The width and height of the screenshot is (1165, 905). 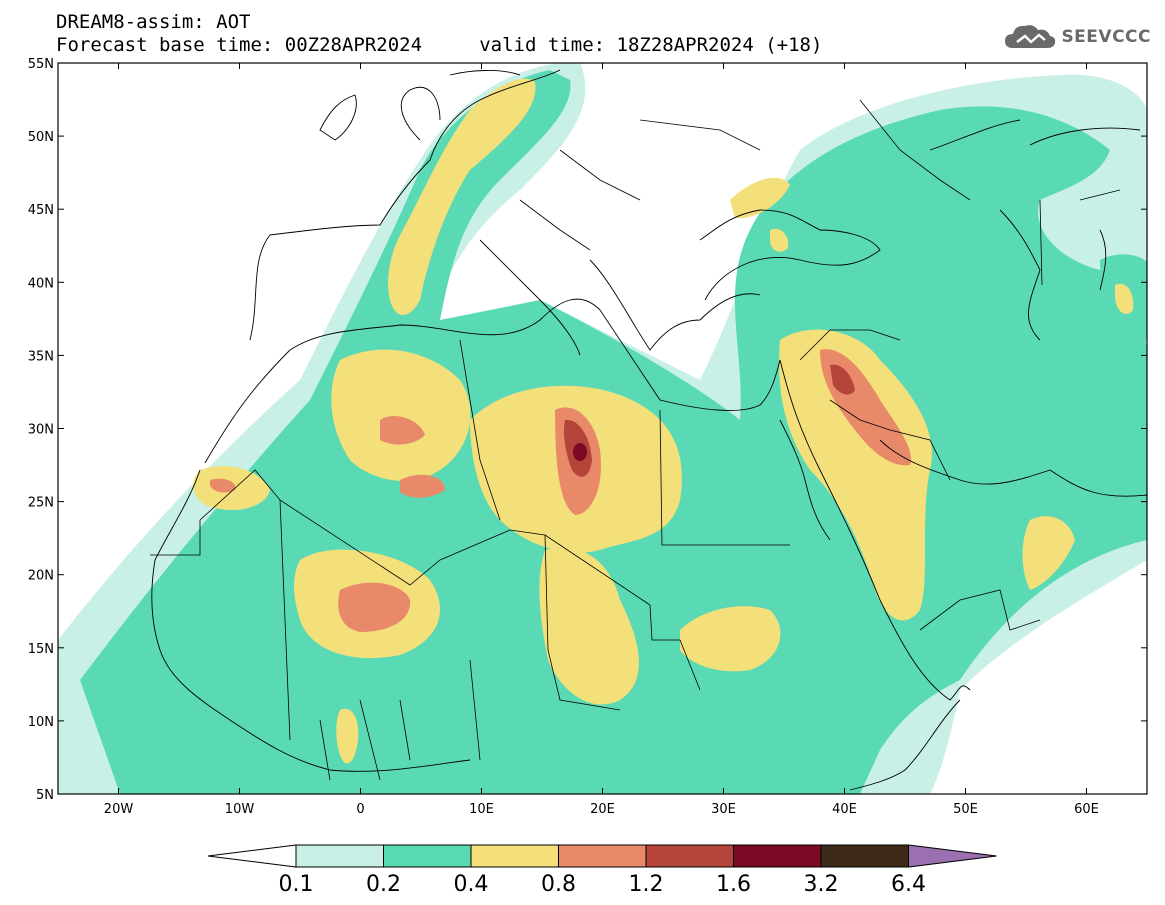 What do you see at coordinates (481, 809) in the screenshot?
I see `lon-tick-label: 10E` at bounding box center [481, 809].